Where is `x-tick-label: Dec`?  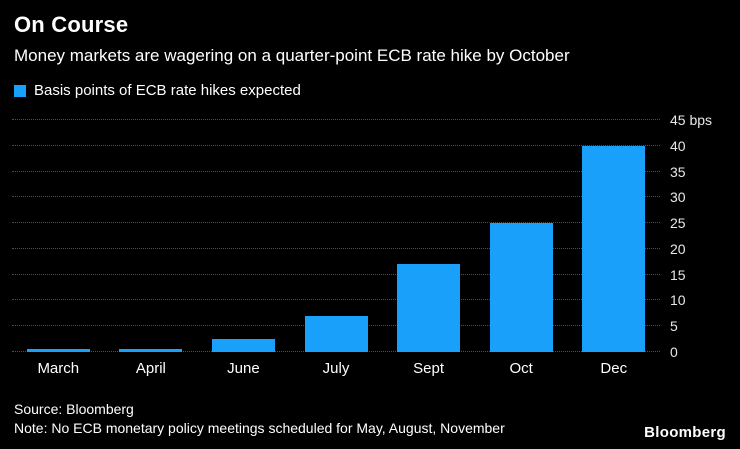 x-tick-label: Dec is located at coordinates (614, 368).